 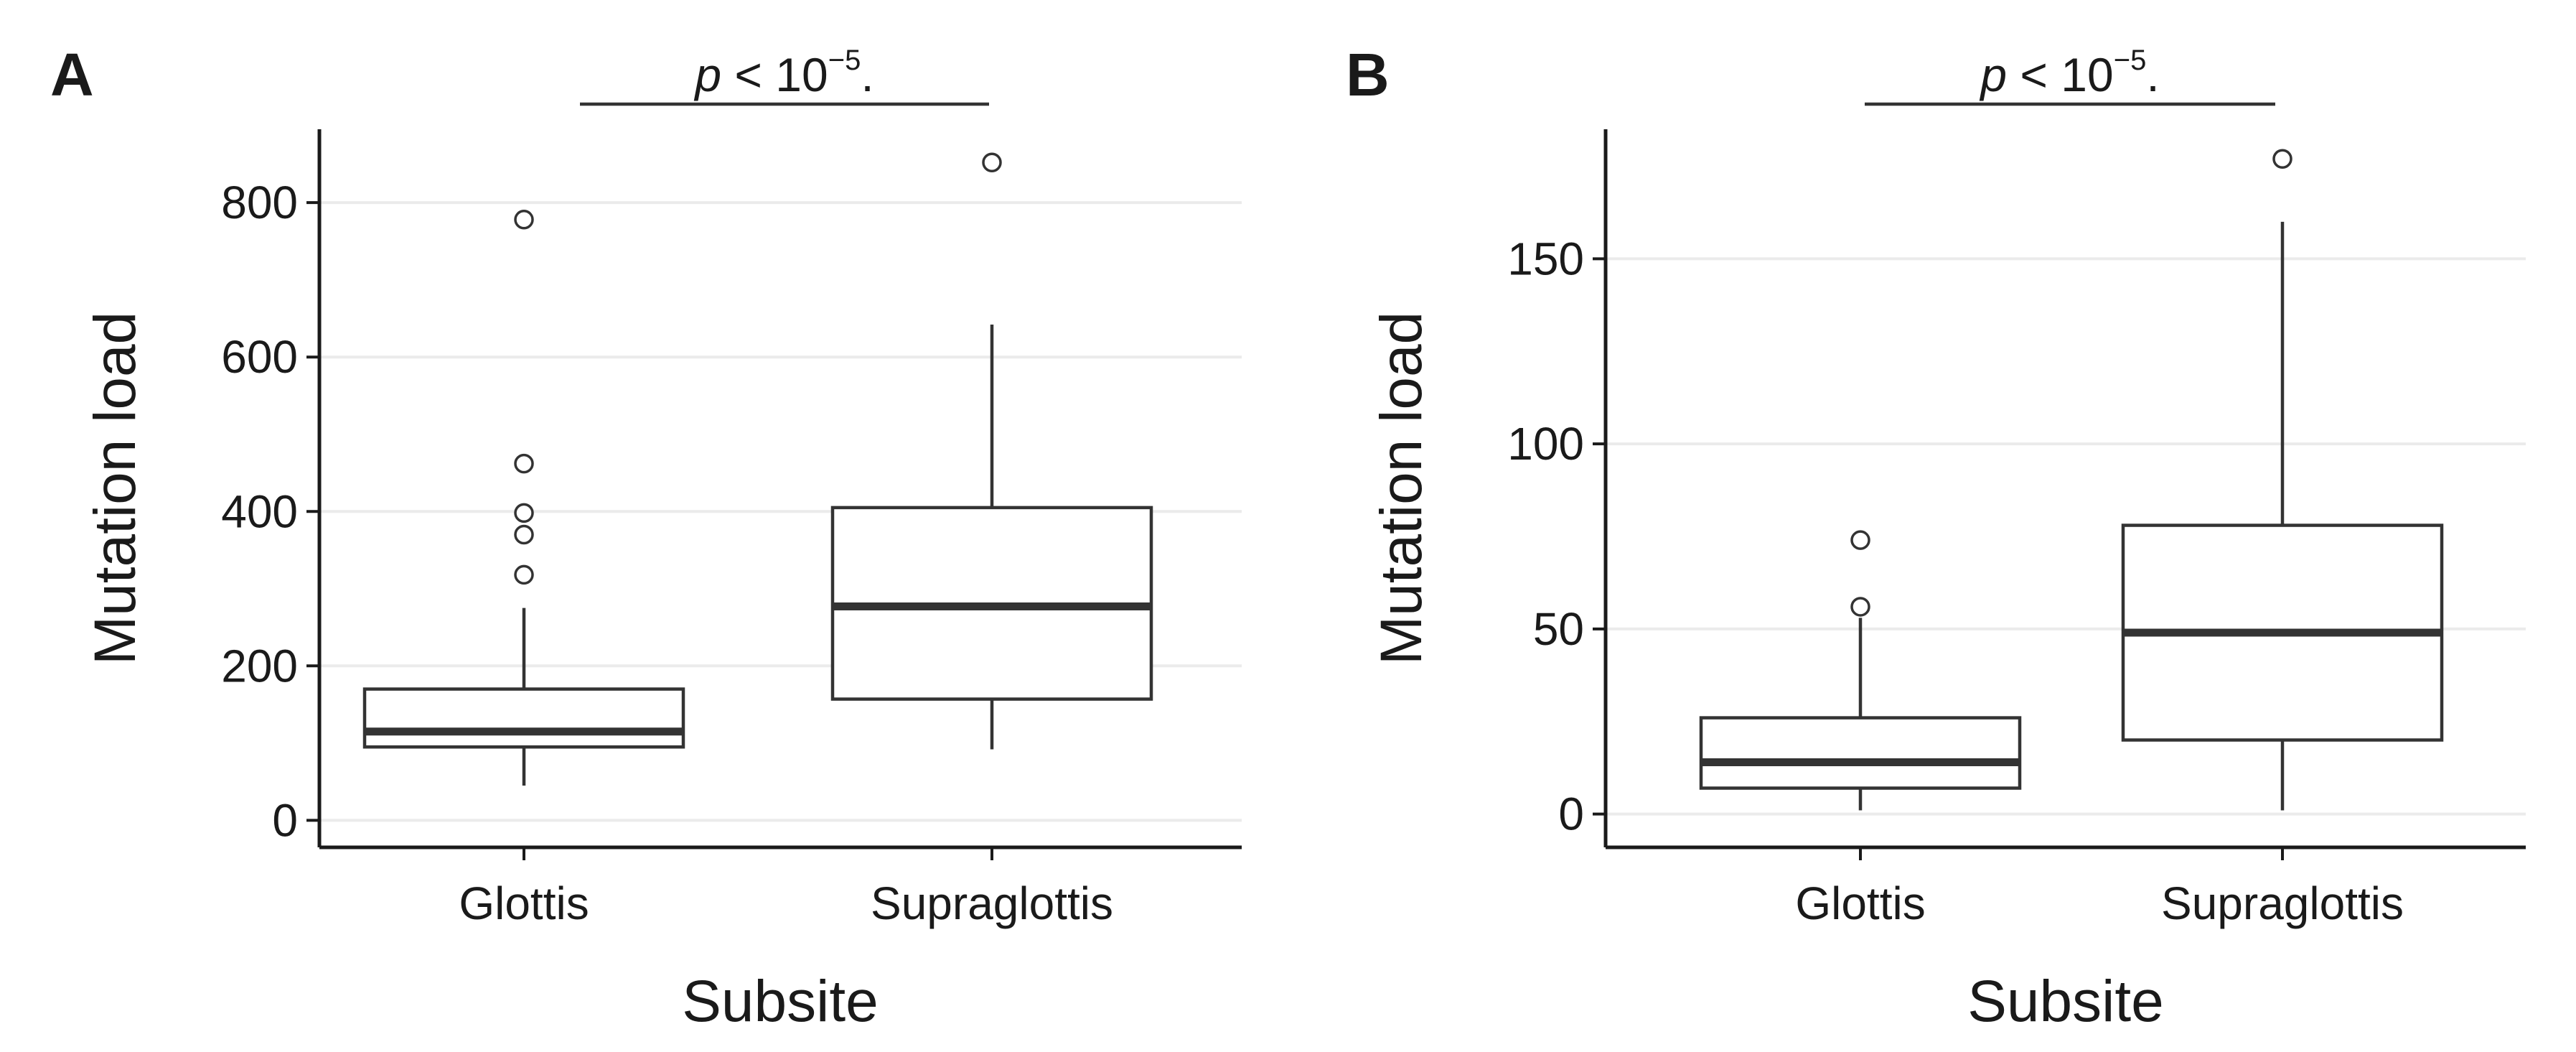 What do you see at coordinates (1546, 444) in the screenshot?
I see `y-tick-label: 100` at bounding box center [1546, 444].